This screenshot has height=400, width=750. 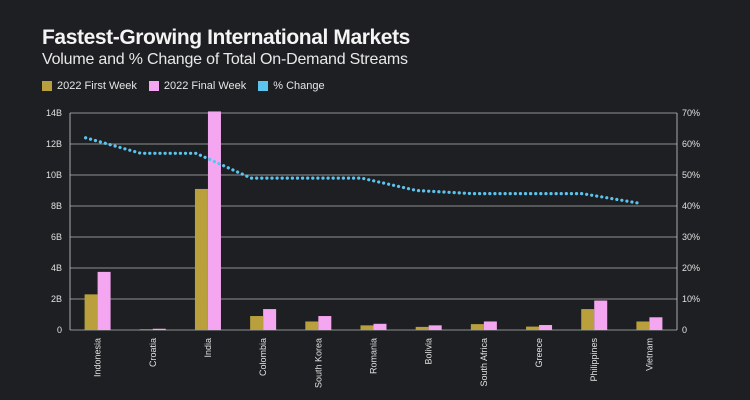 I want to click on x-tick-label: Philippines, so click(x=594, y=360).